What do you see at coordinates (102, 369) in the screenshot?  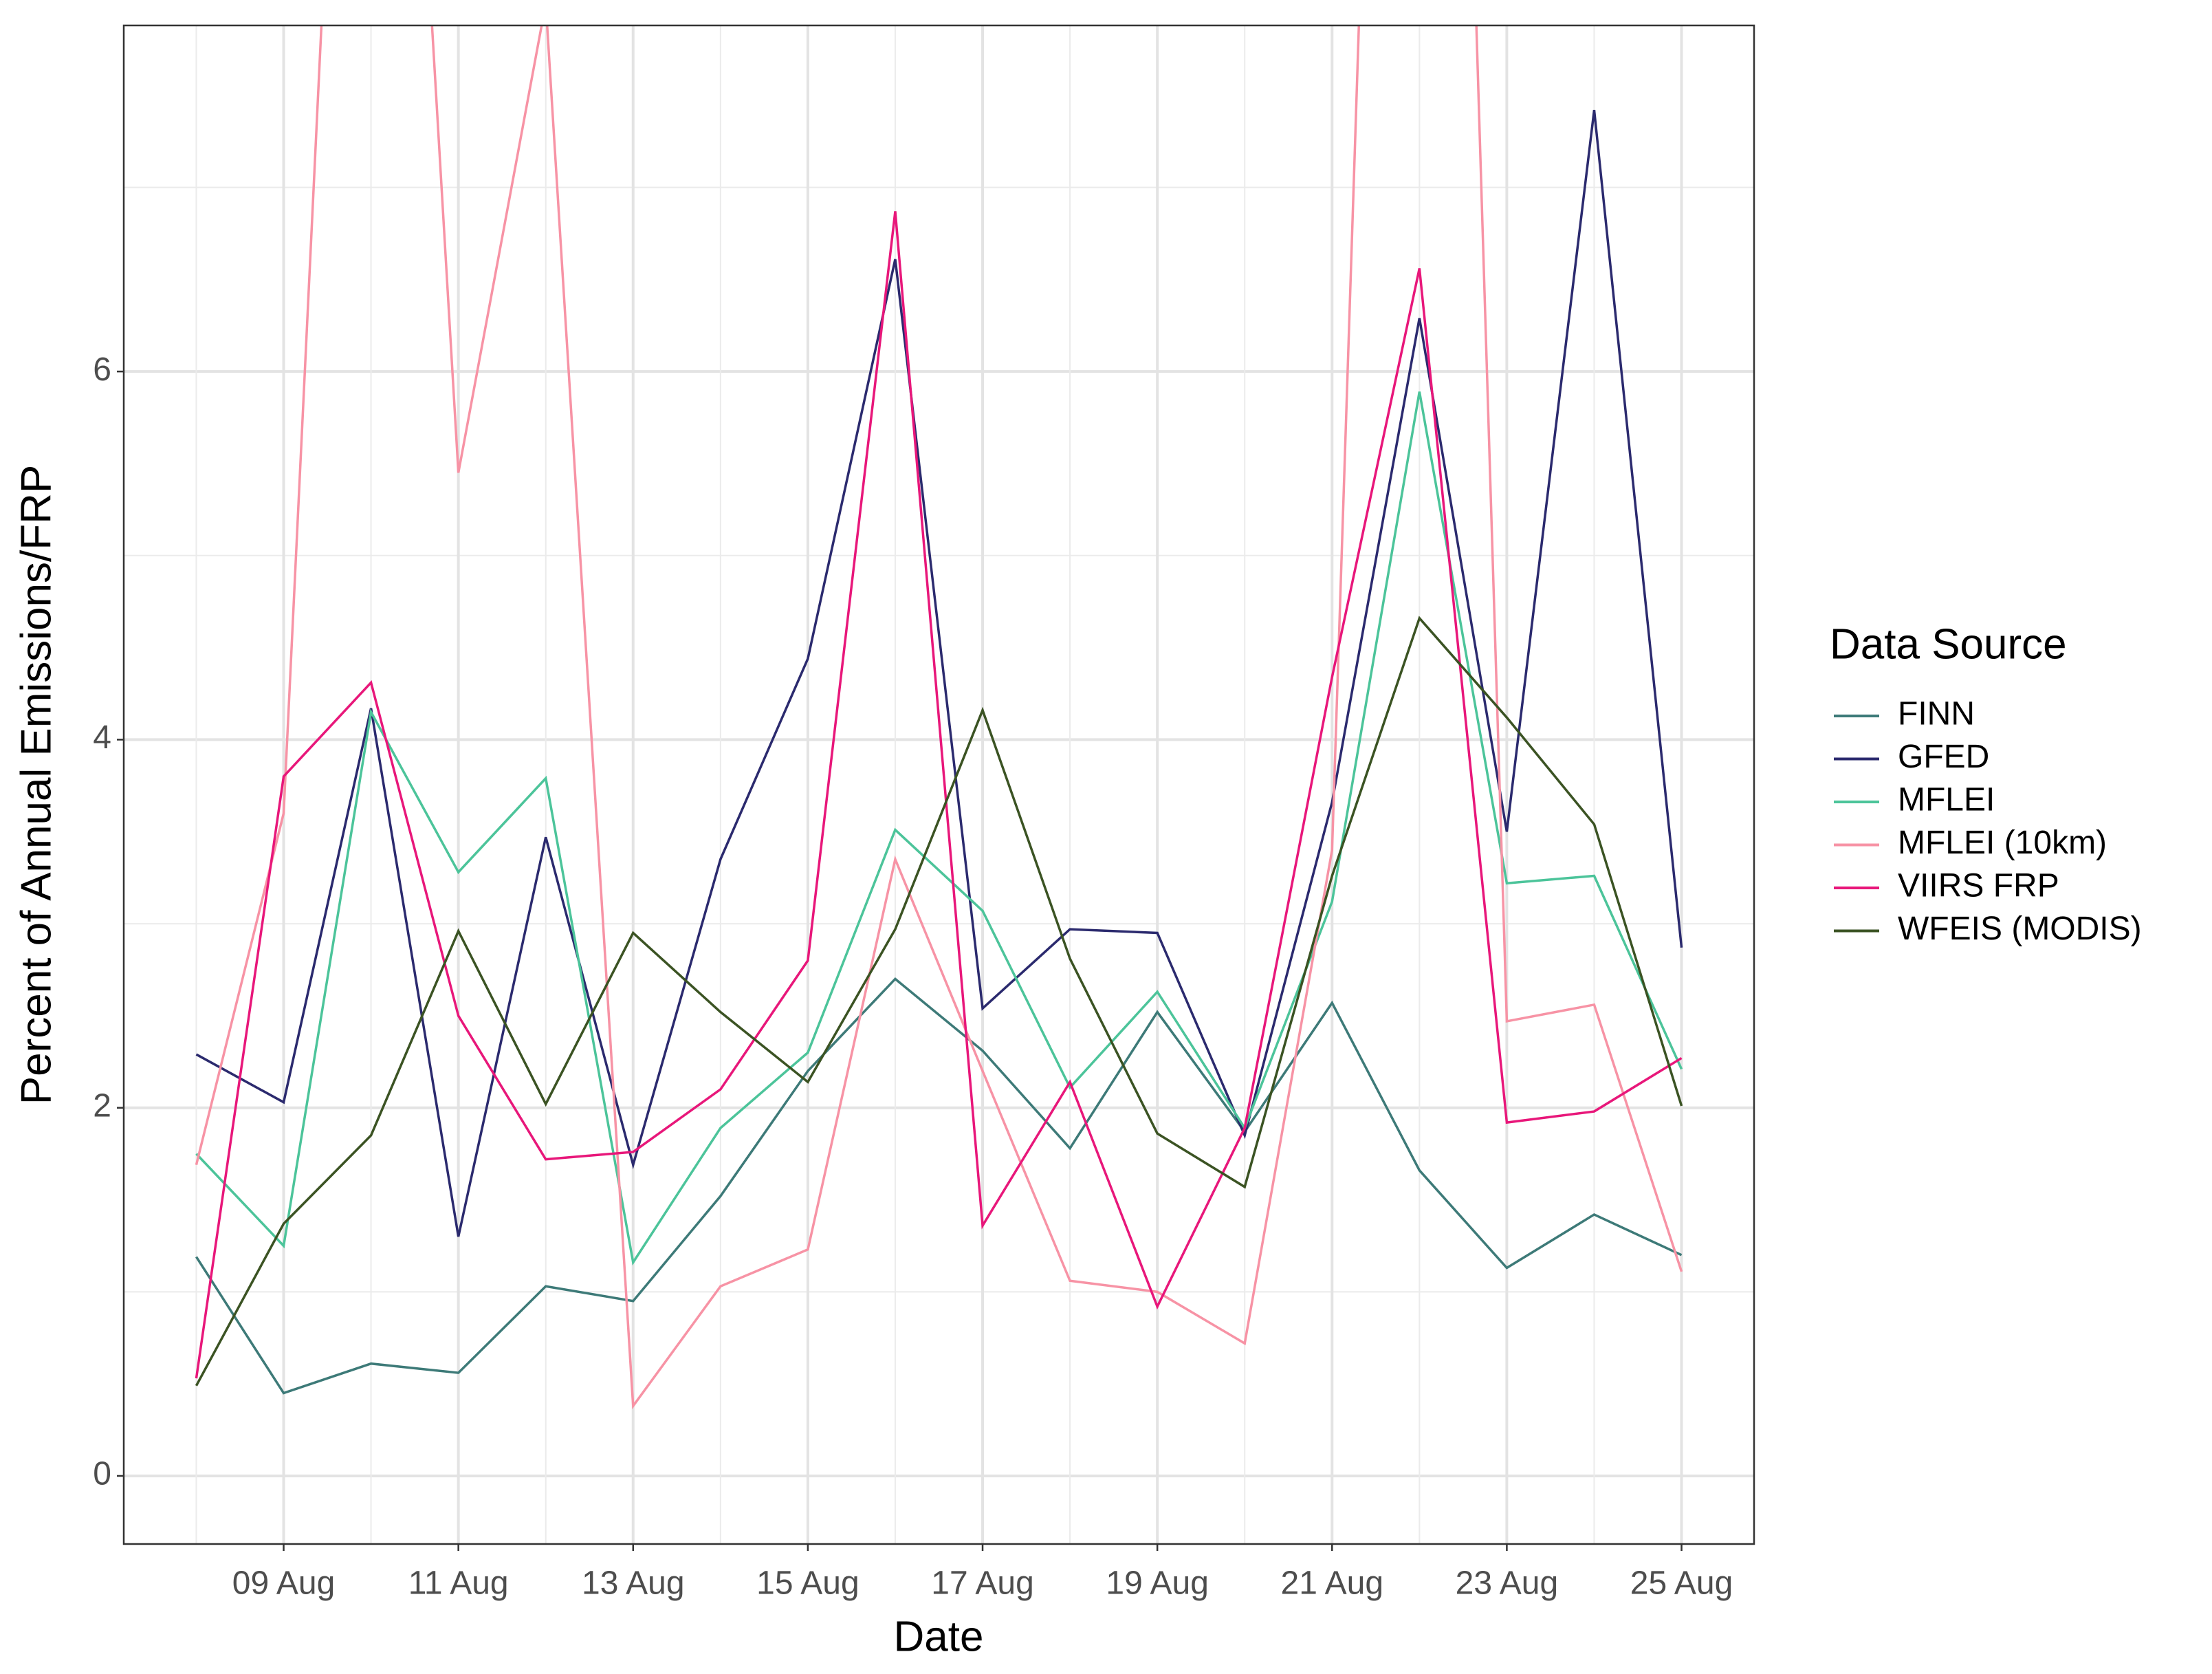 I see `y-tick-label: 6` at bounding box center [102, 369].